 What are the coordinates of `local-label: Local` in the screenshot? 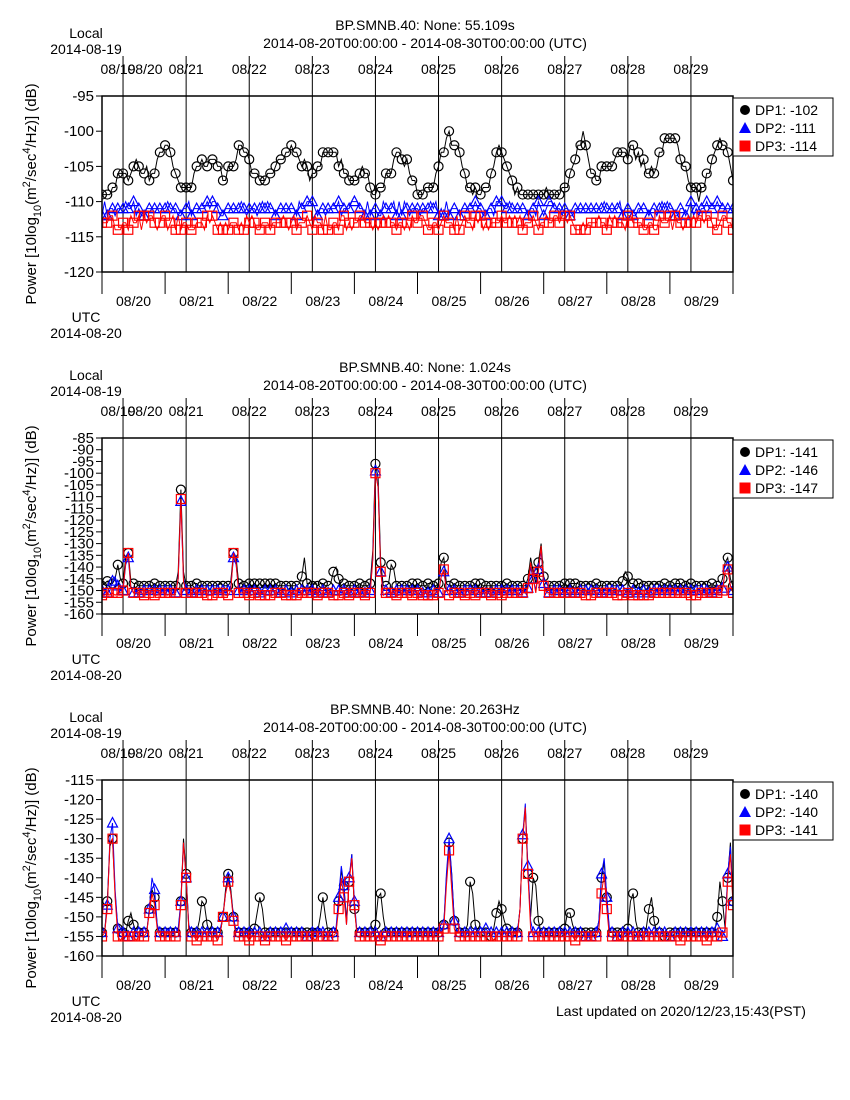 It's located at (85, 375).